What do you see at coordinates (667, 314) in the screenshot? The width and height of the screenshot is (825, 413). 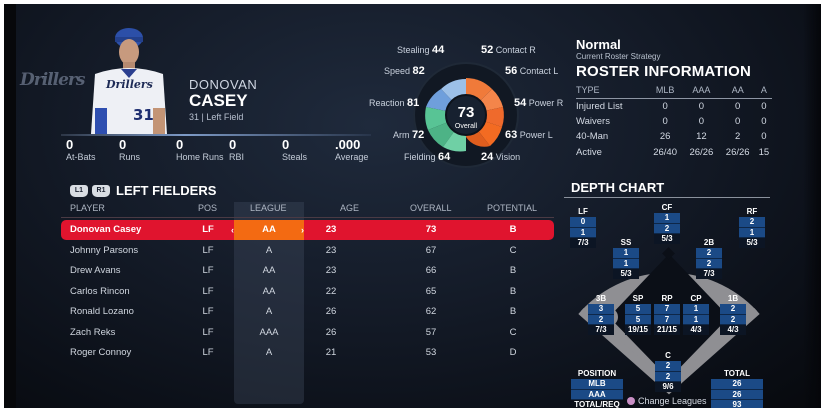 I see `depth-rp: RP 7 7 21/15` at bounding box center [667, 314].